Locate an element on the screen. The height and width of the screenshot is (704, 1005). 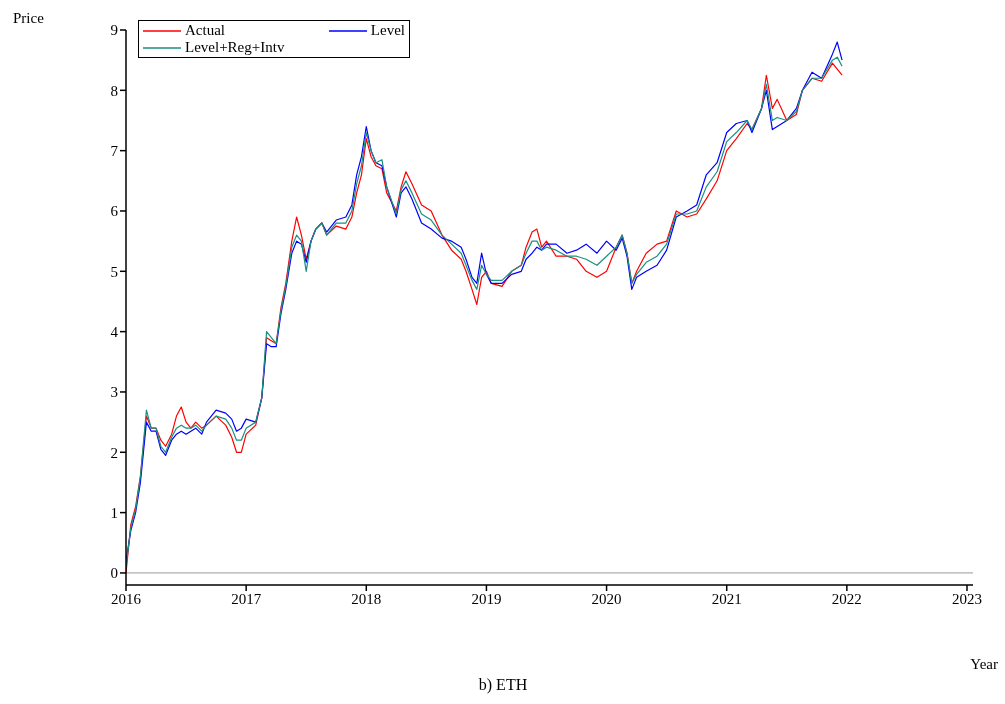
x-tick-label: 2020 is located at coordinates (606, 598).